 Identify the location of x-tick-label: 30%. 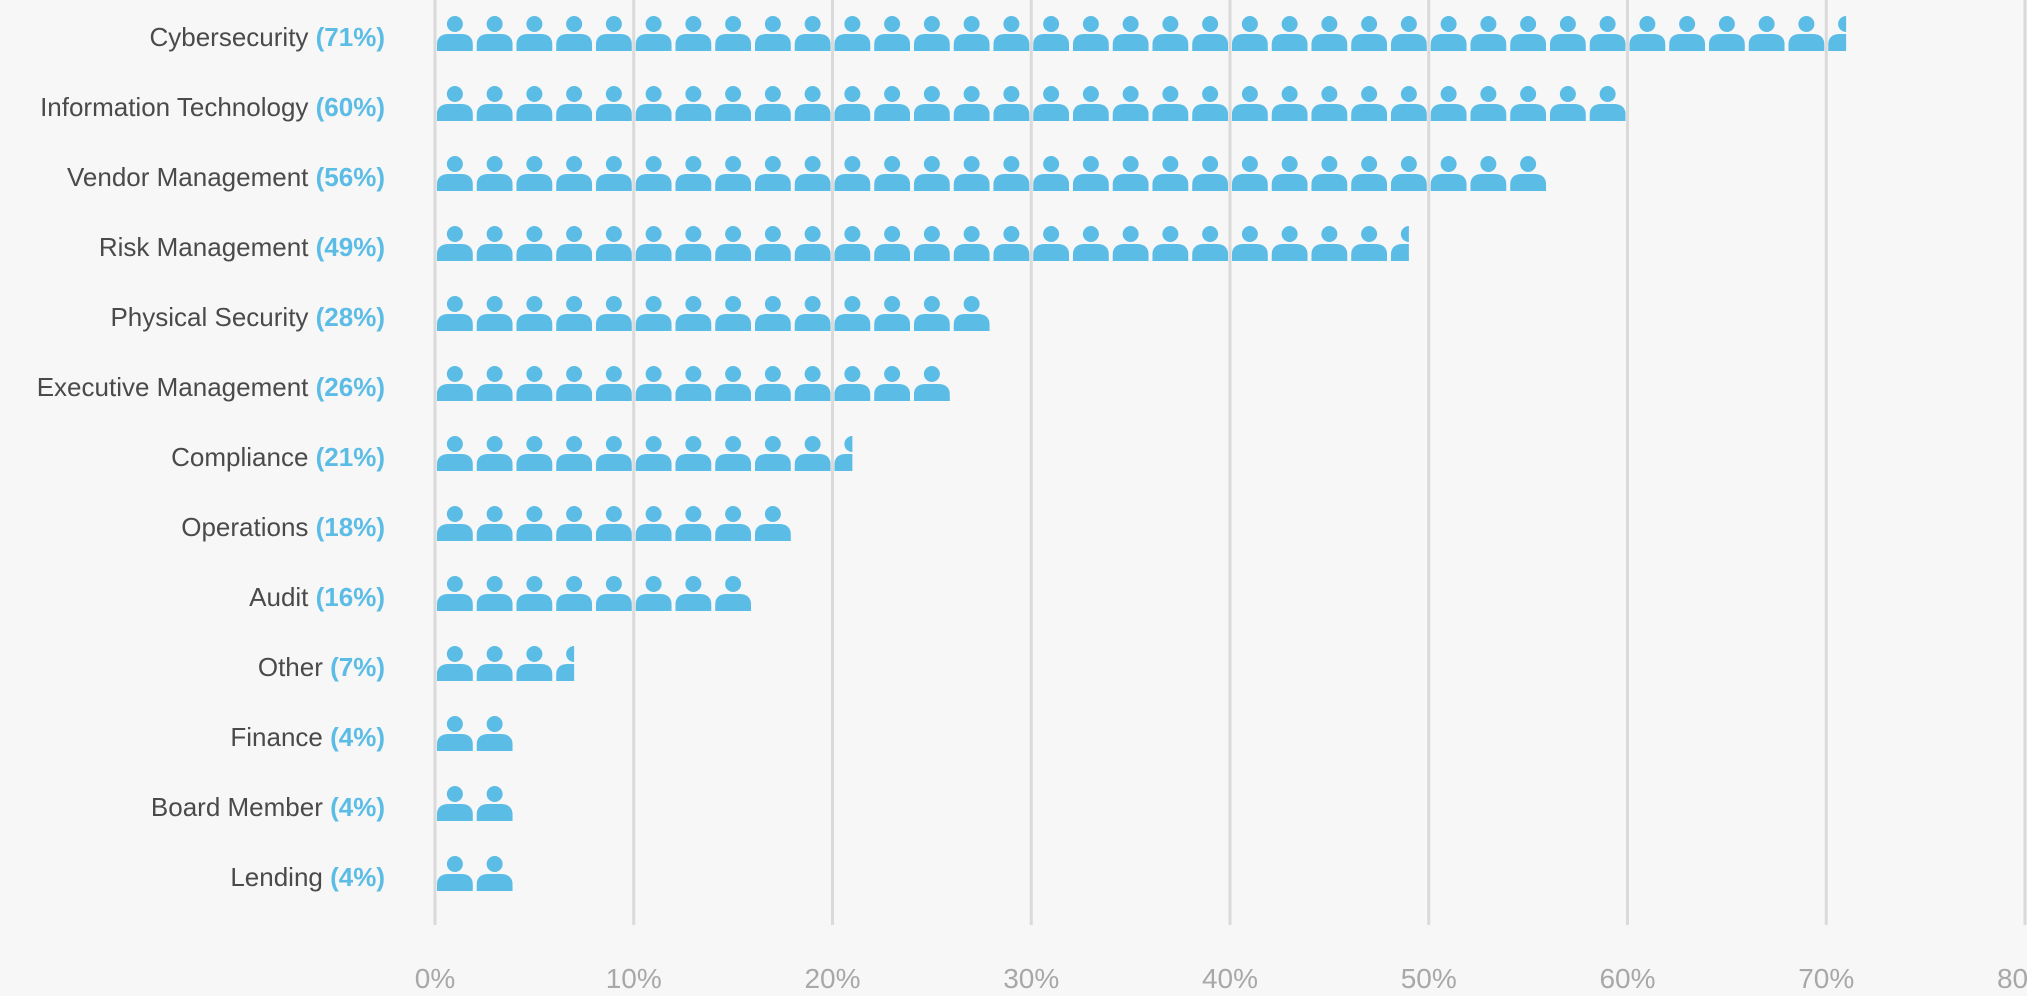
(1031, 978).